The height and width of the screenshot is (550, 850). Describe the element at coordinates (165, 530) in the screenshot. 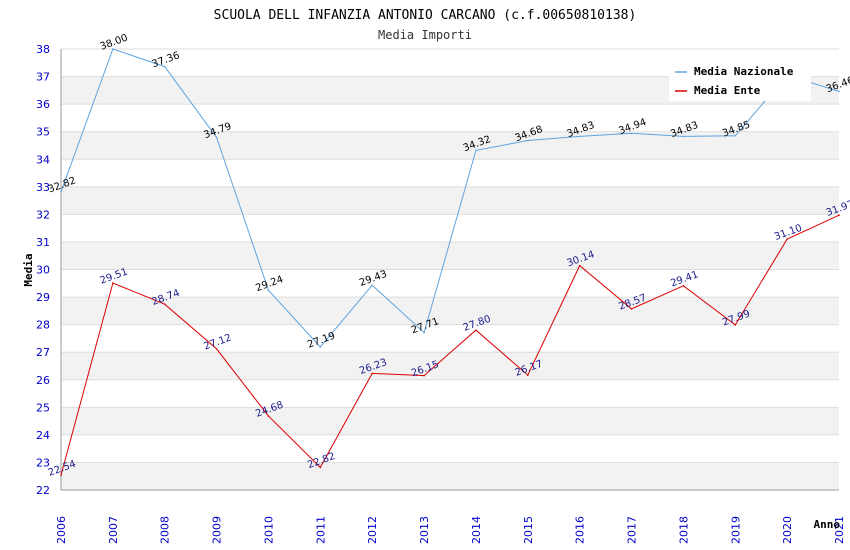

I see `x-tick-label: 2008` at that location.